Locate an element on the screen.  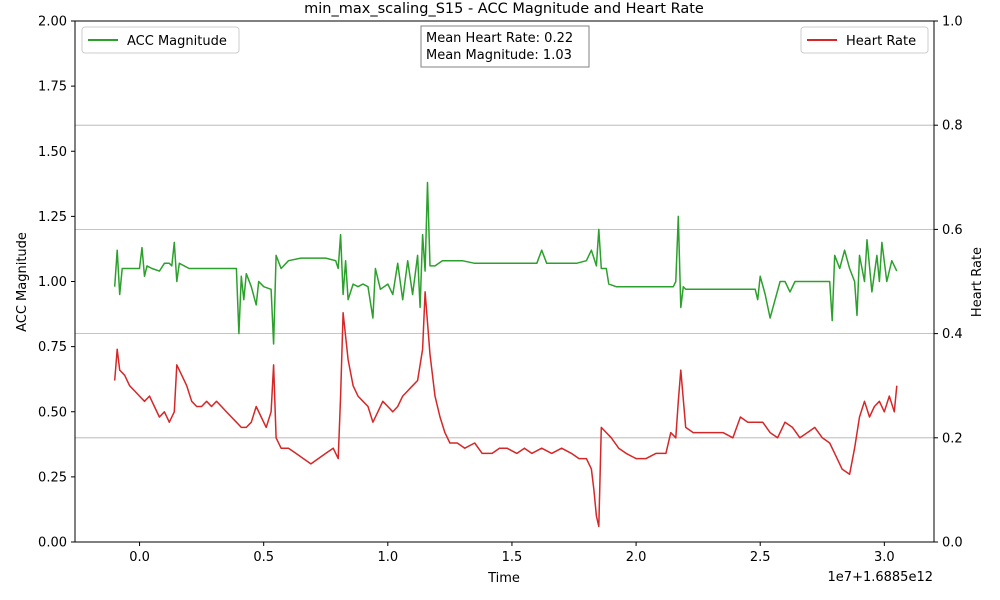
legend-heart-rate: Heart Rate is located at coordinates (864, 40).